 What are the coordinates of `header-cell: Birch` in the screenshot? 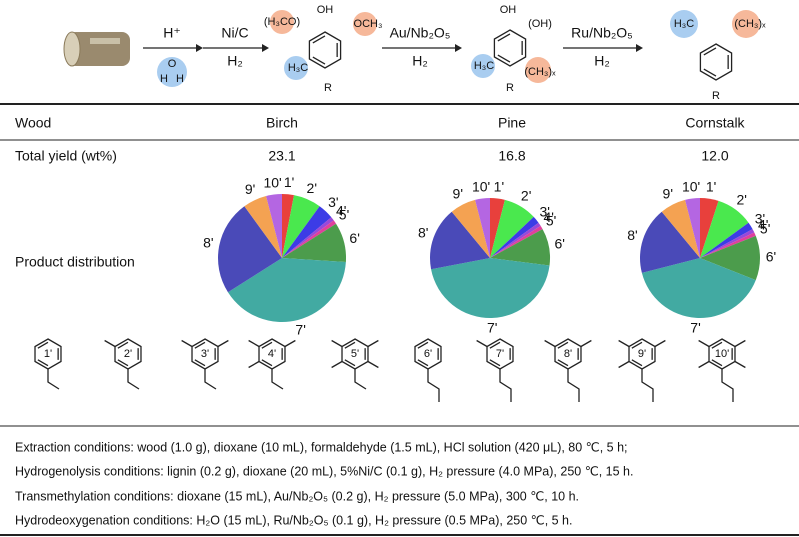 It's located at (282, 123).